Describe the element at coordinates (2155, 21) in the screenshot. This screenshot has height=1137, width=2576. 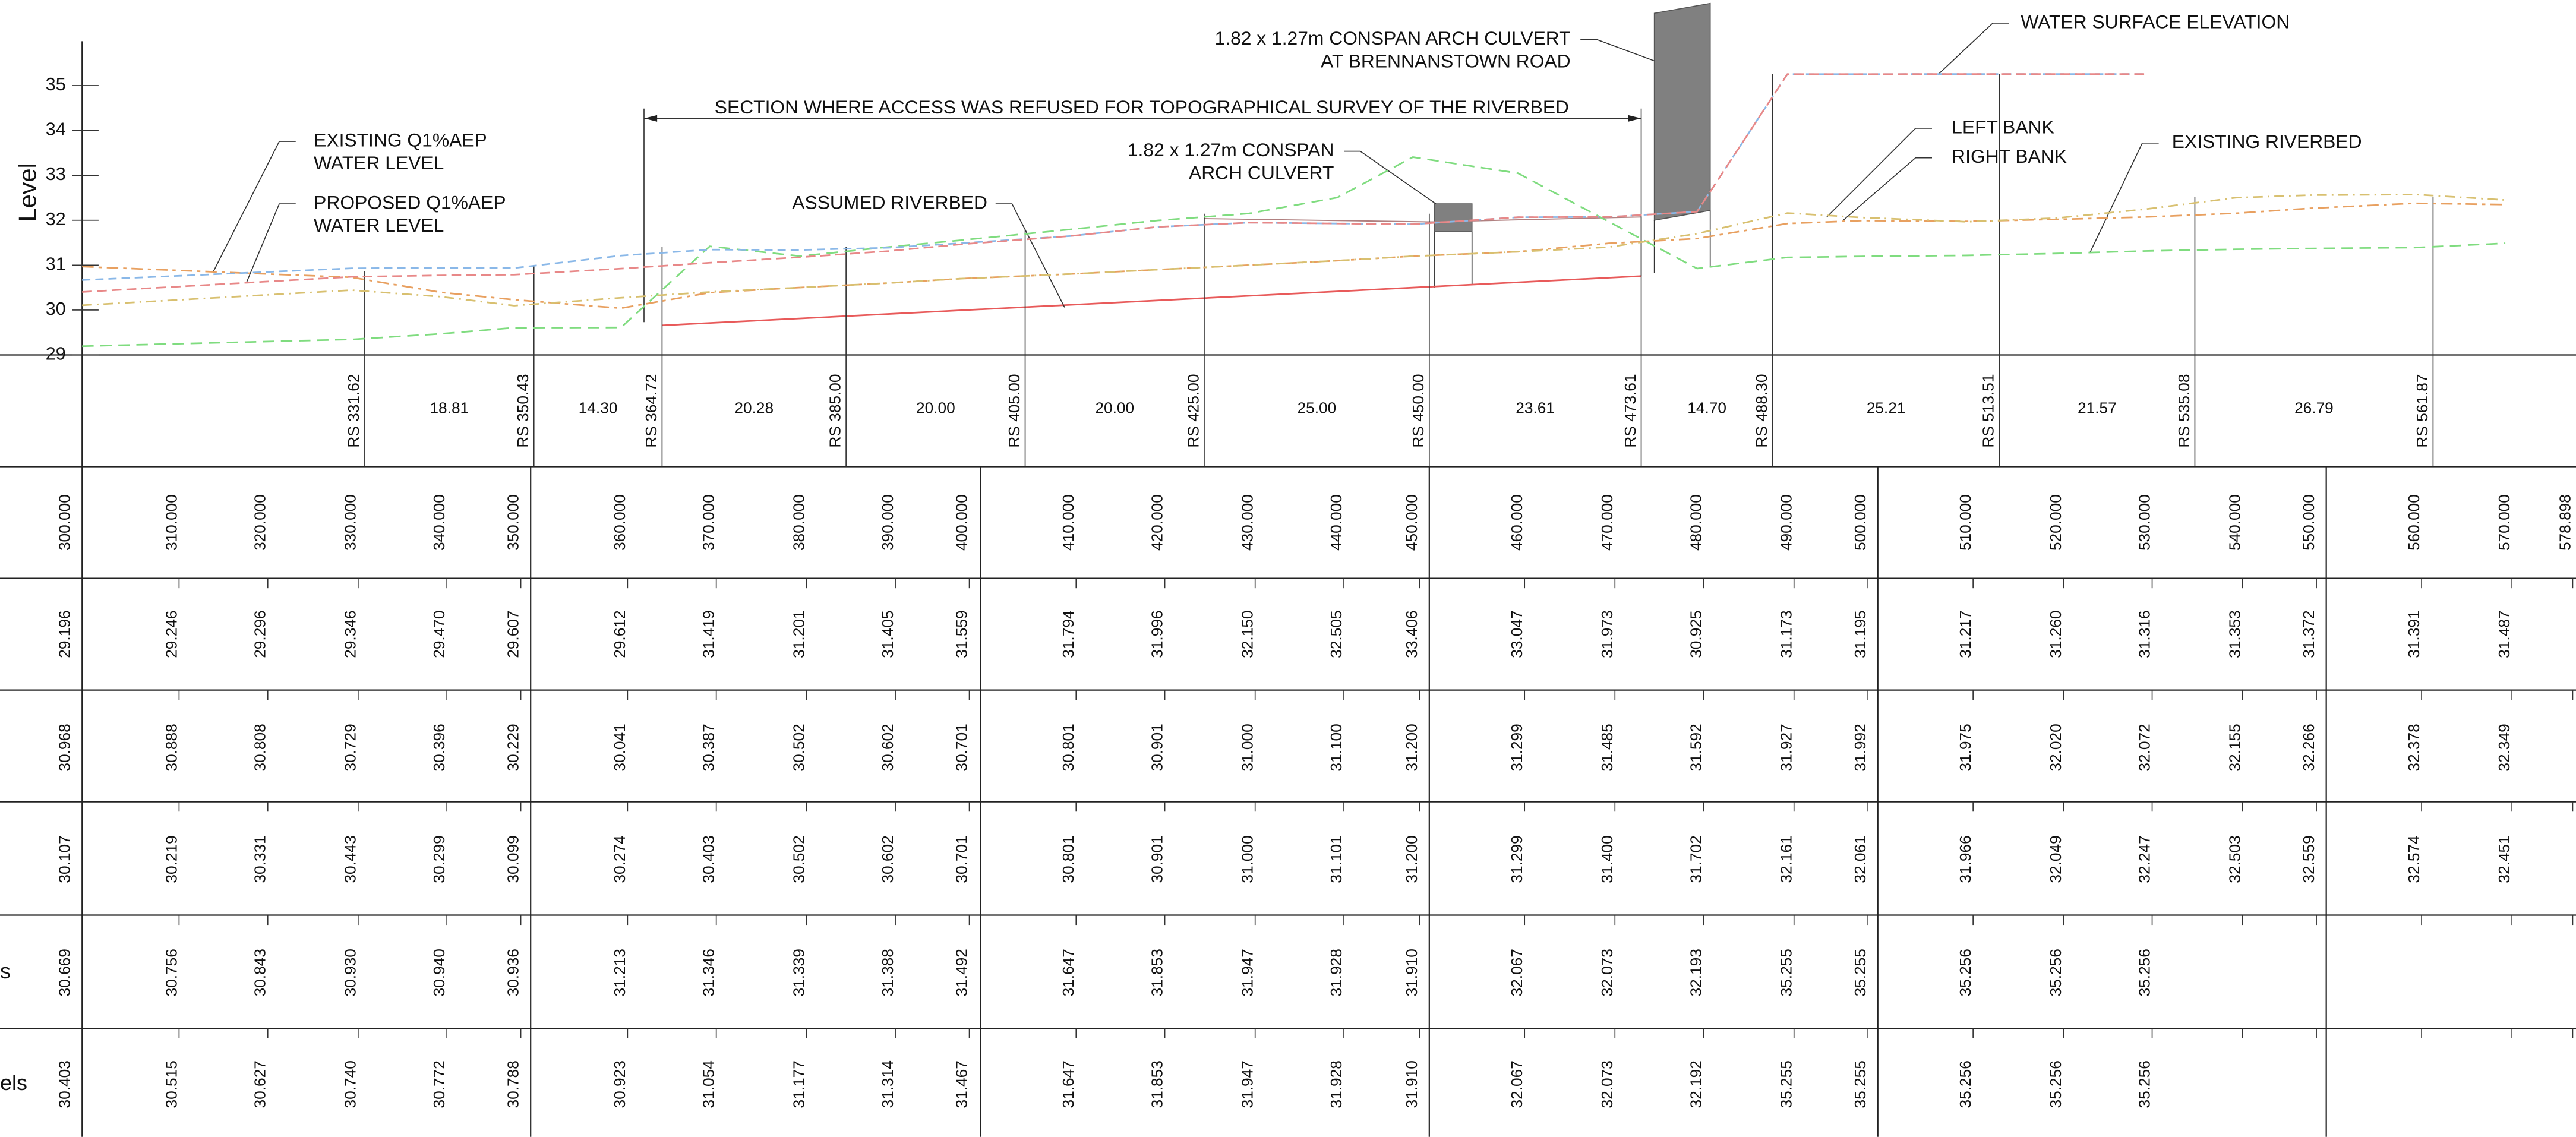
I see `annotation: WATER SURFACE ELEVATION` at that location.